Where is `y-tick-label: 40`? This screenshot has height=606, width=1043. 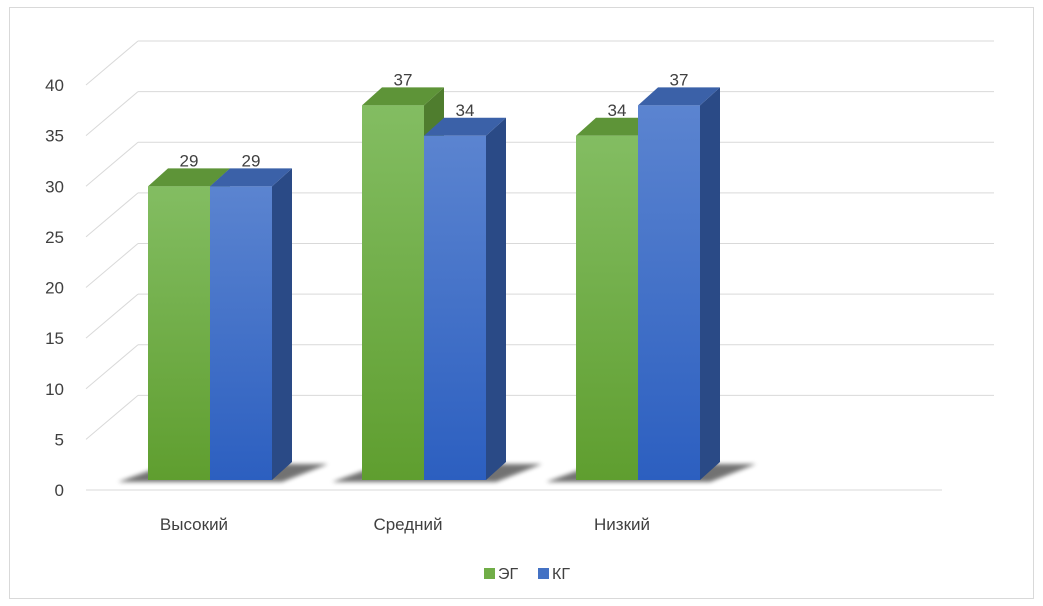
y-tick-label: 40 is located at coordinates (54, 85).